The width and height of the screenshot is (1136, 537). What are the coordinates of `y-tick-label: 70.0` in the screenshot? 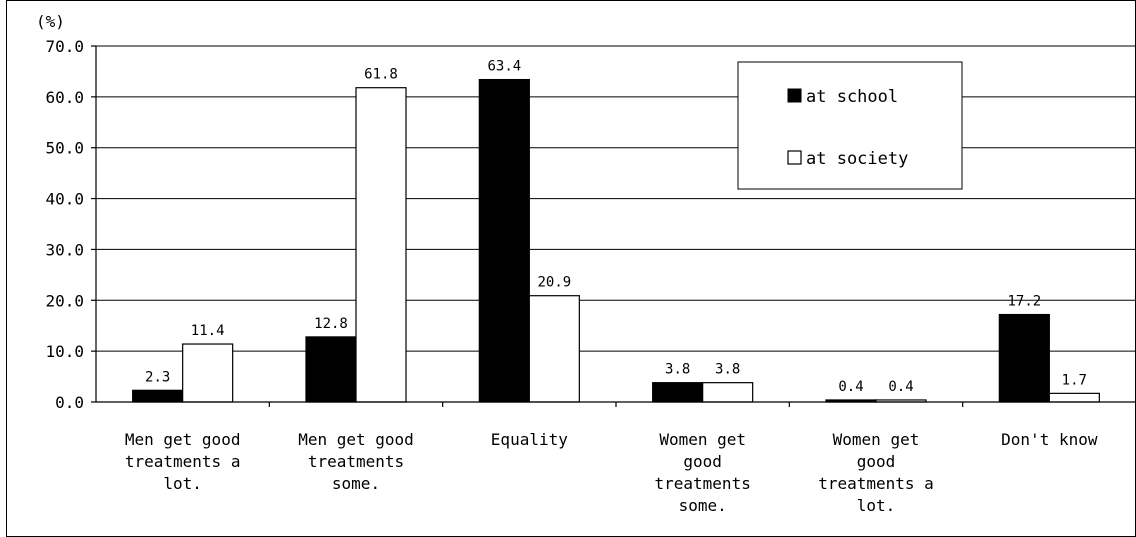 It's located at (64, 46).